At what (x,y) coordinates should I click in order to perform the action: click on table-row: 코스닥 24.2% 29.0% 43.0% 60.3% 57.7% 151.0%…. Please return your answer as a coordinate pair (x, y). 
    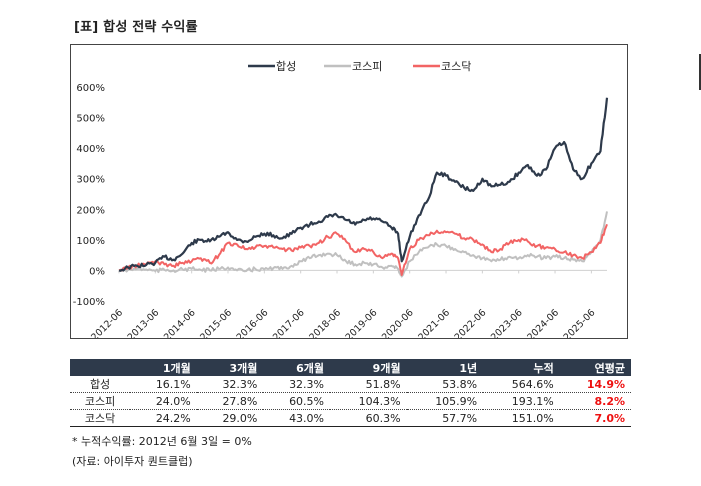
    Looking at the image, I should click on (350, 418).